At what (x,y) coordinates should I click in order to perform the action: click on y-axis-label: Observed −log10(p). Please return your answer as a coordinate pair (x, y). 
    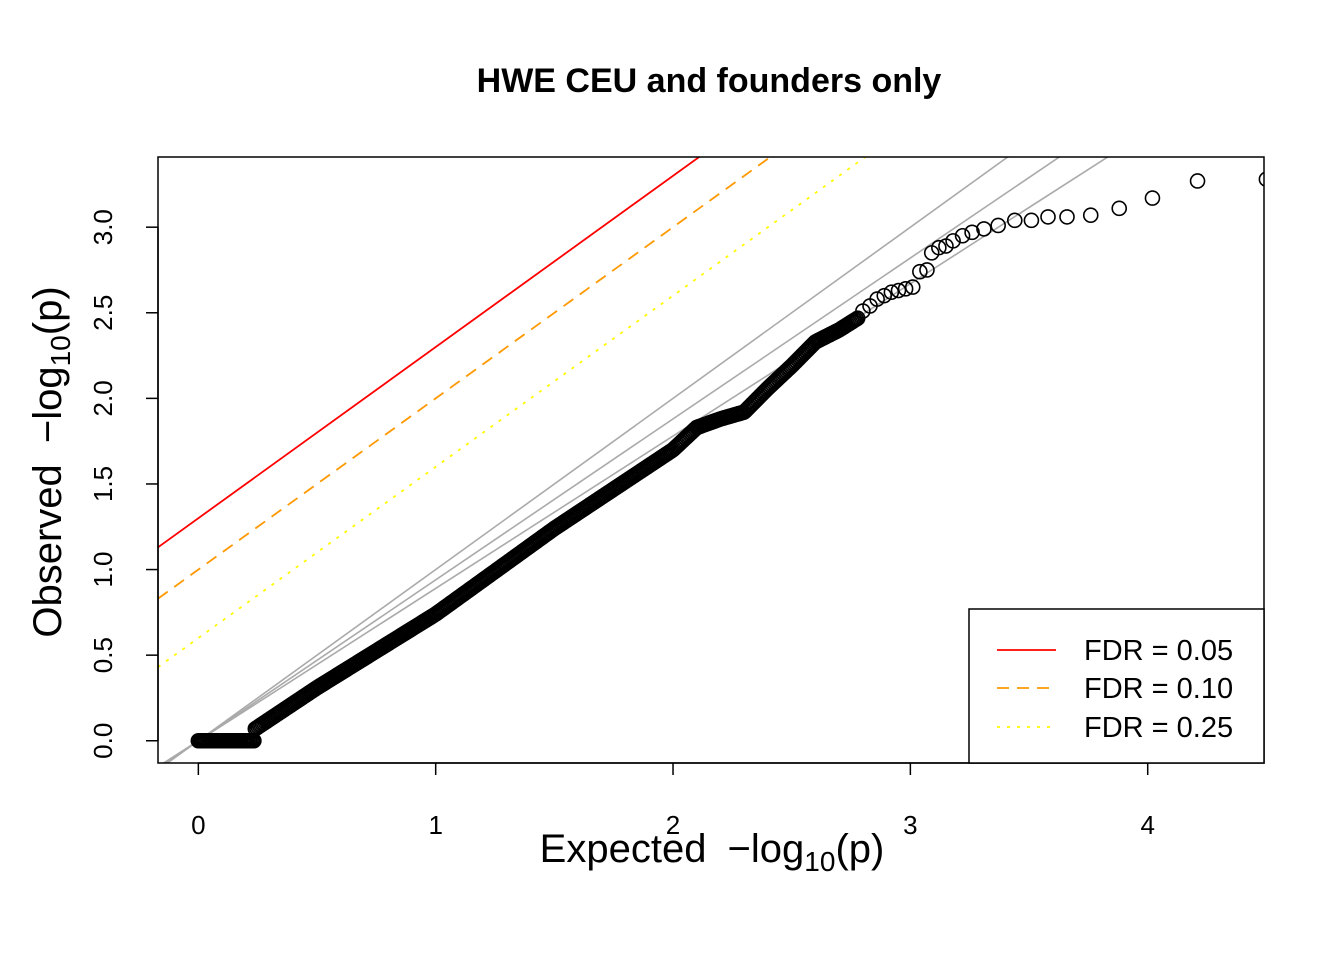
    Looking at the image, I should click on (51, 461).